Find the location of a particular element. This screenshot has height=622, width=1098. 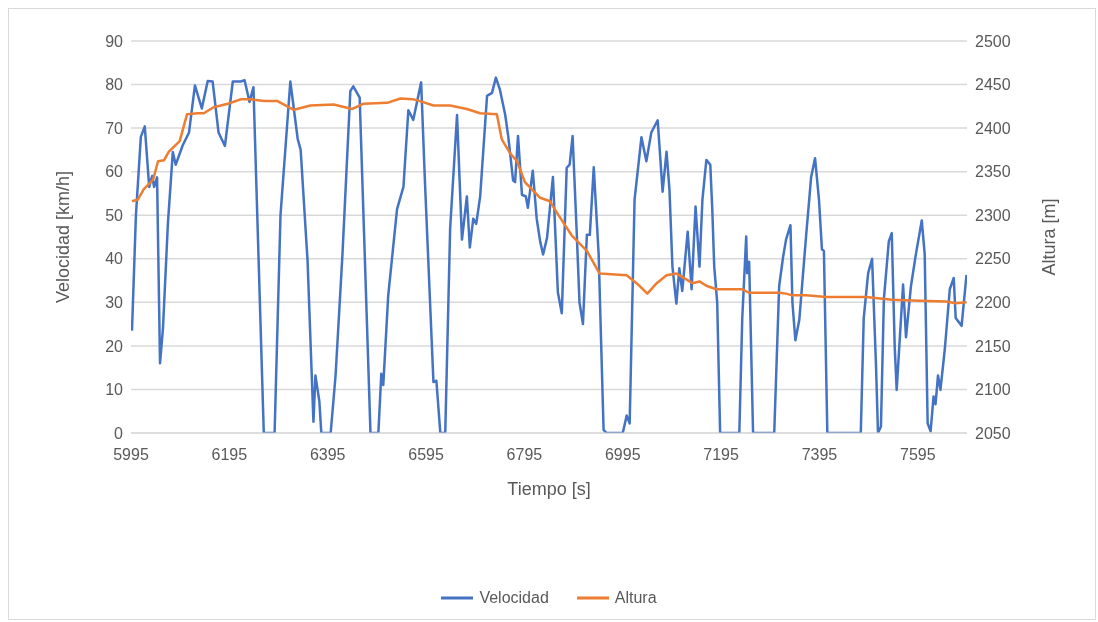

x-tick-label: 6395 is located at coordinates (327, 455).